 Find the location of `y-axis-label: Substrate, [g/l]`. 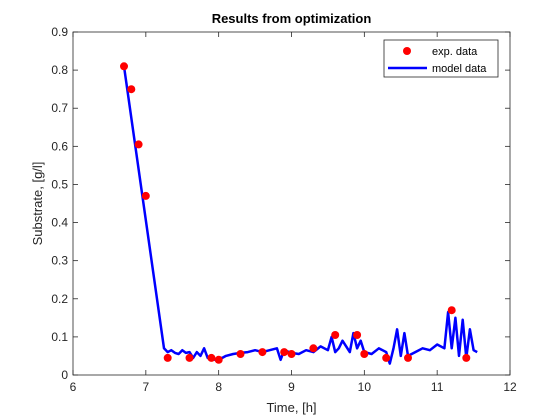

y-axis-label: Substrate, [g/l] is located at coordinates (37, 204).